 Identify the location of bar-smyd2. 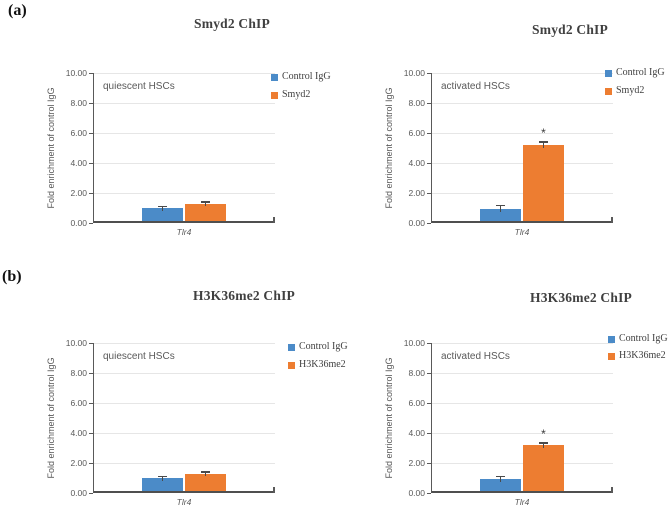
(205, 212).